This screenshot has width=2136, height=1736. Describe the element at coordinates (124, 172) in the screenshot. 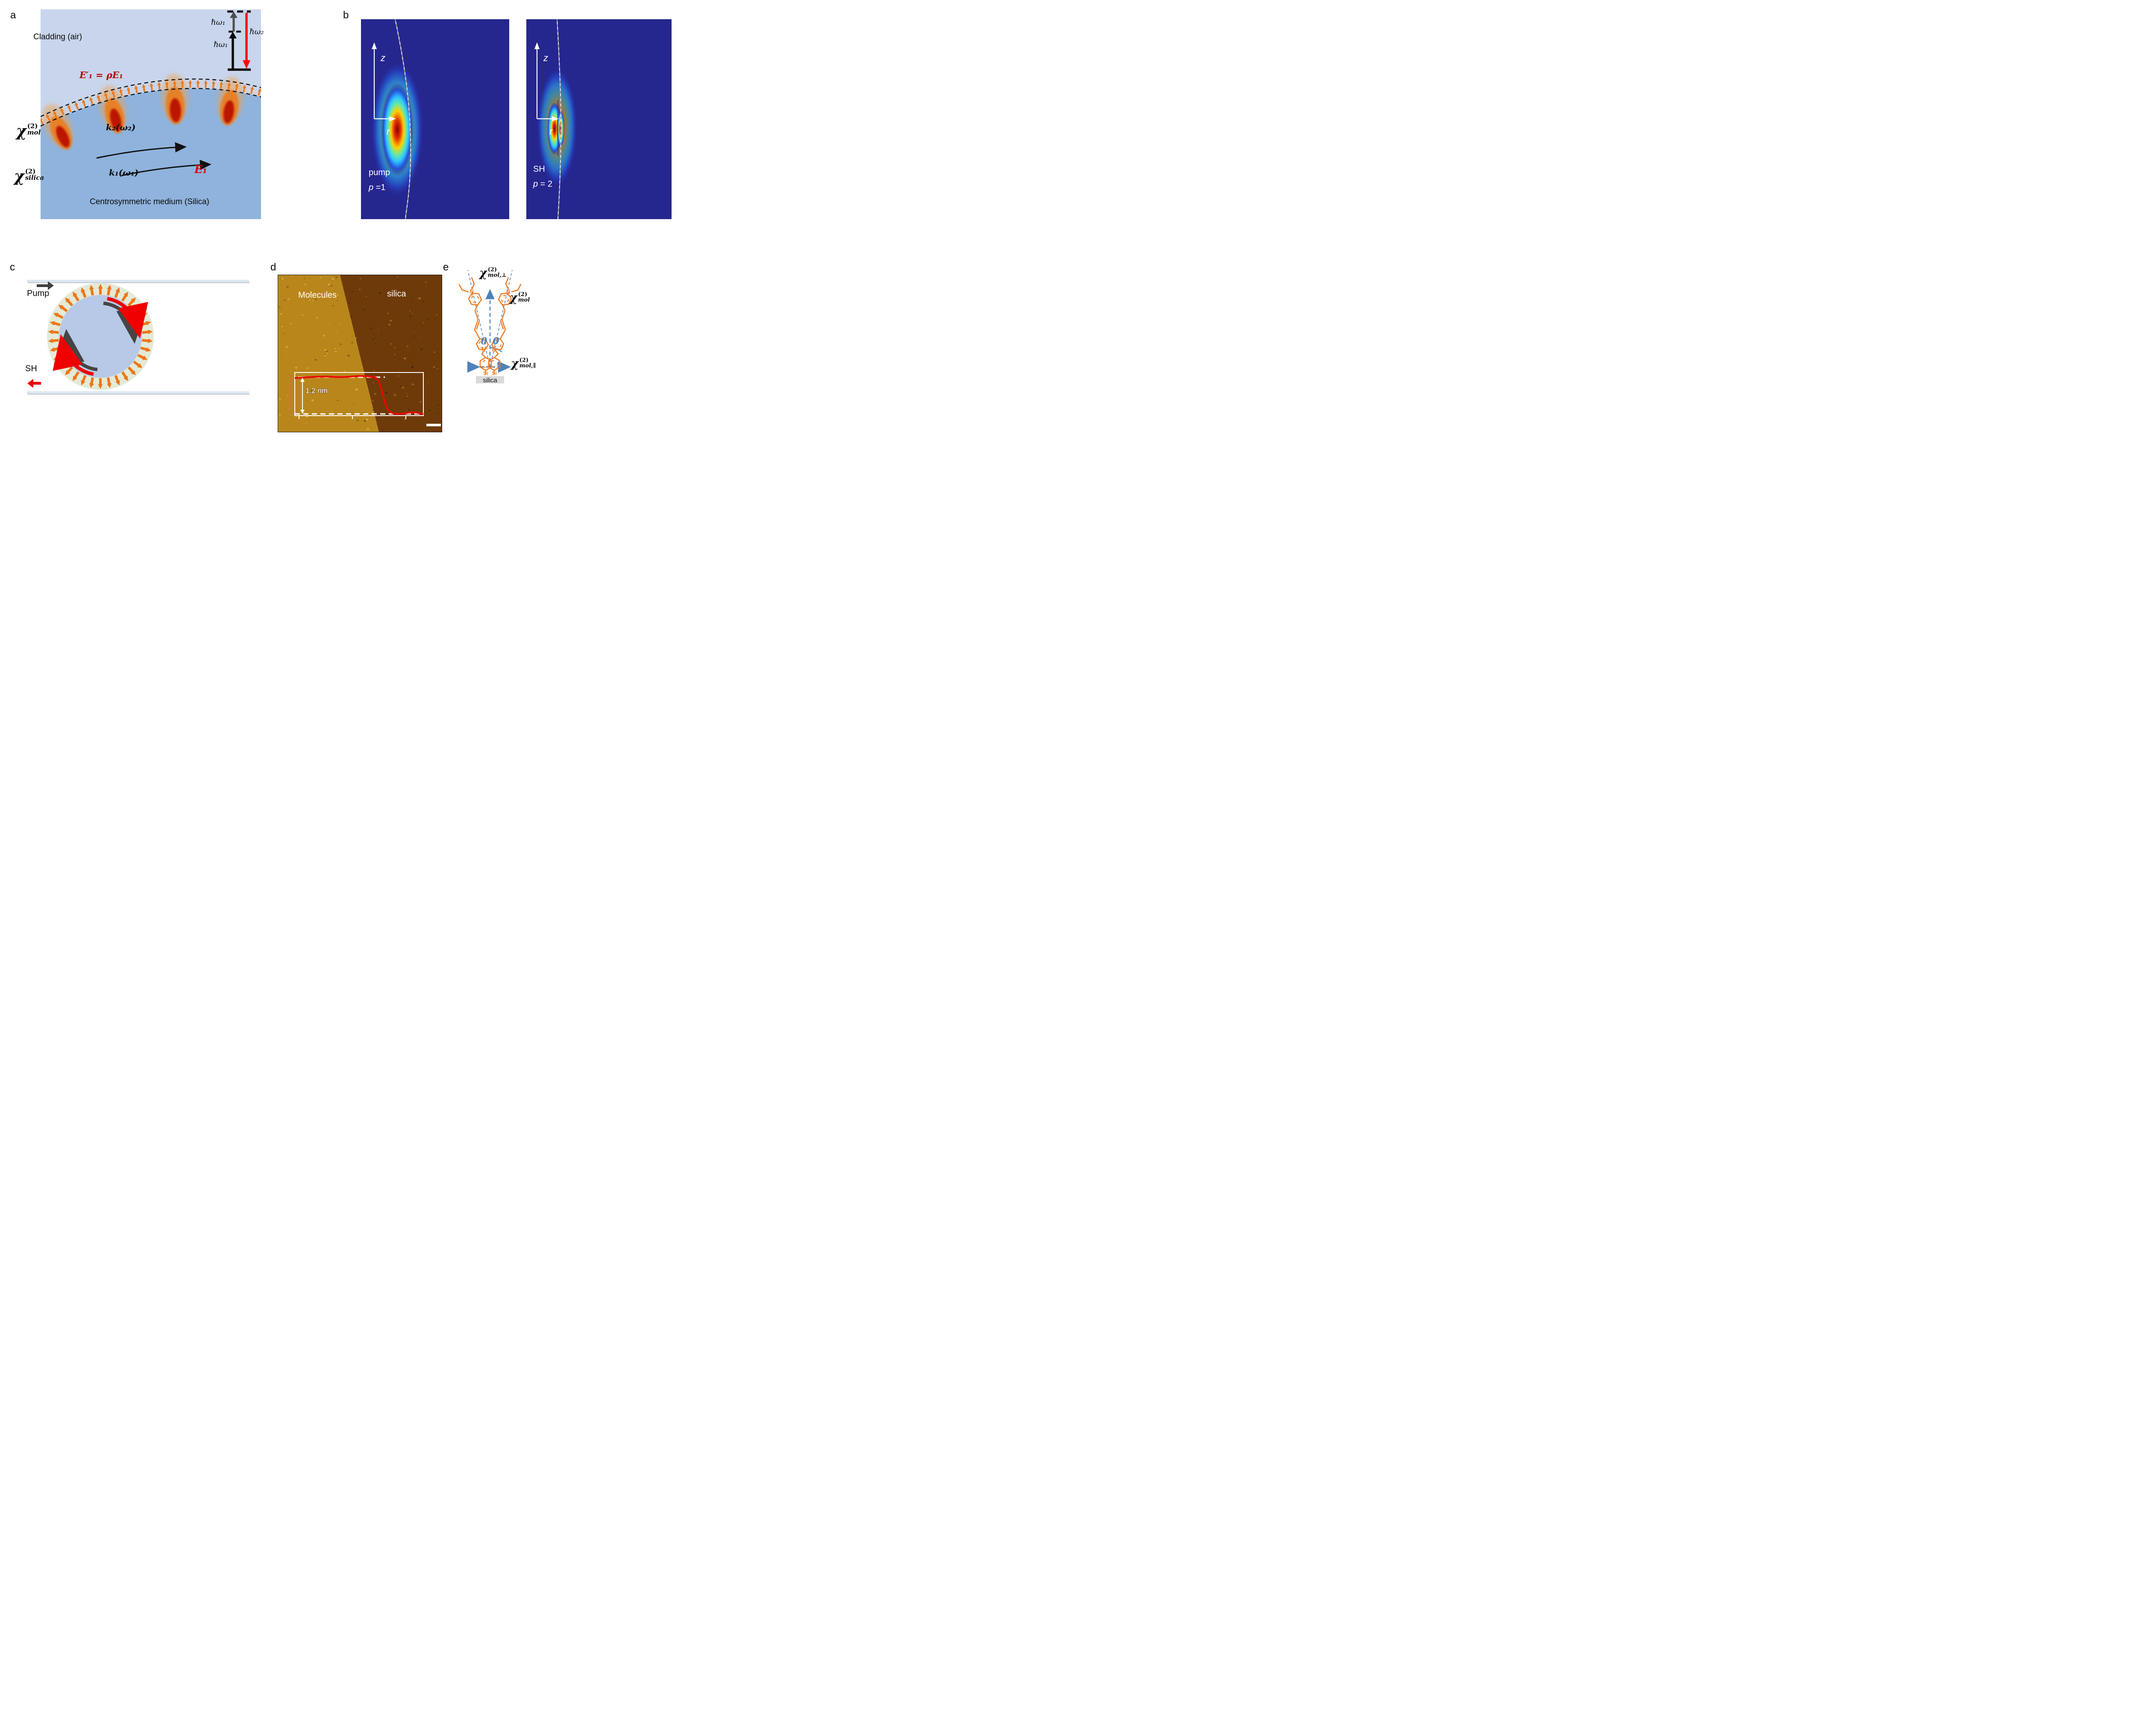

I see `k1-label: k₁(ω₁)` at that location.